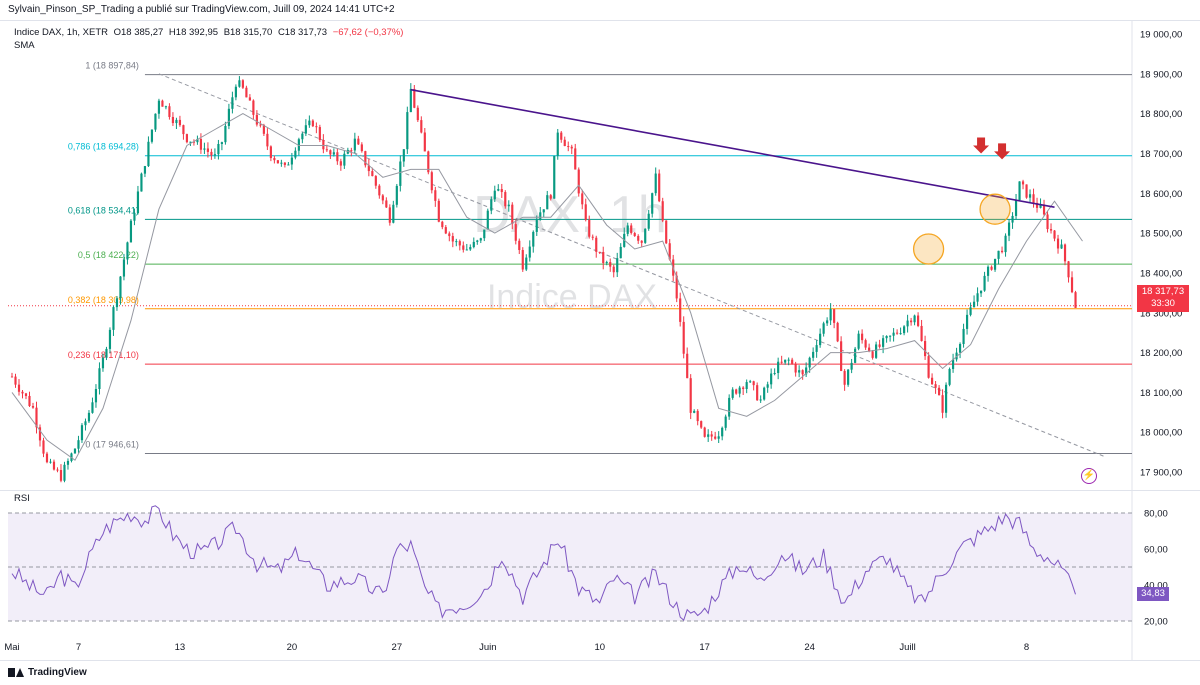  Describe the element at coordinates (995, 209) in the screenshot. I see `highlight-circle` at that location.